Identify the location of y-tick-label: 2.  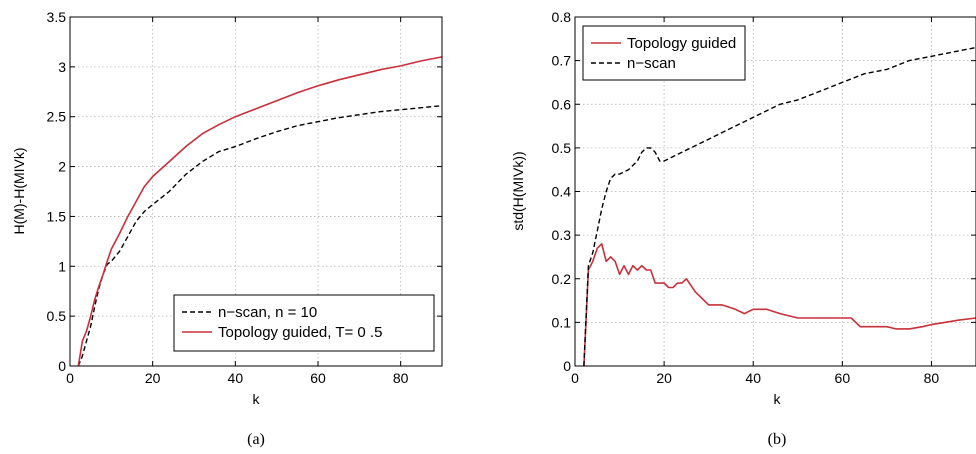
(62, 167).